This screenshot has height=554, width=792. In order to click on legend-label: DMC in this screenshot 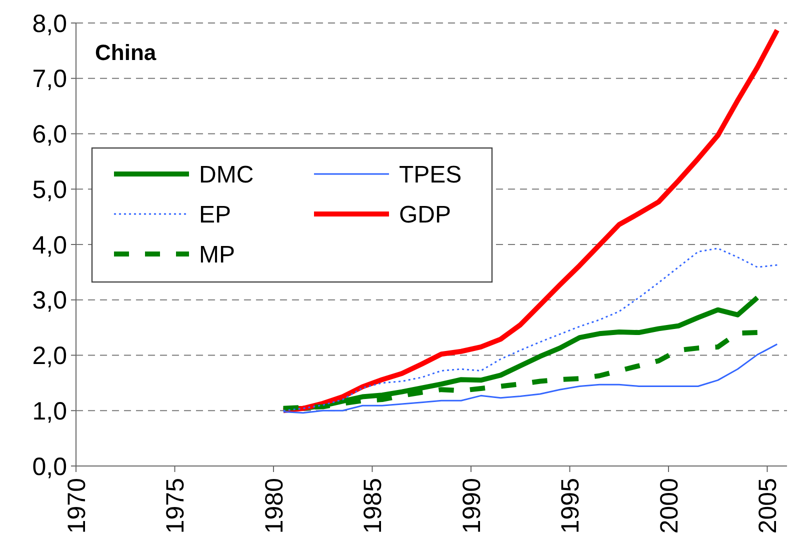, I will do `click(226, 174)`.